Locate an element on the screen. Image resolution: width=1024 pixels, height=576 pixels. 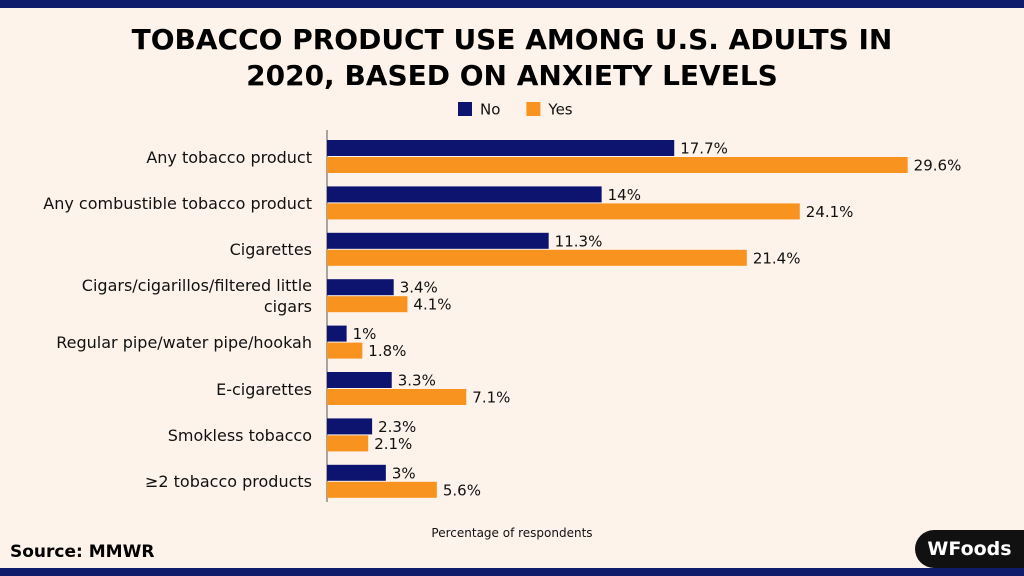
value-label: 1% is located at coordinates (365, 334).